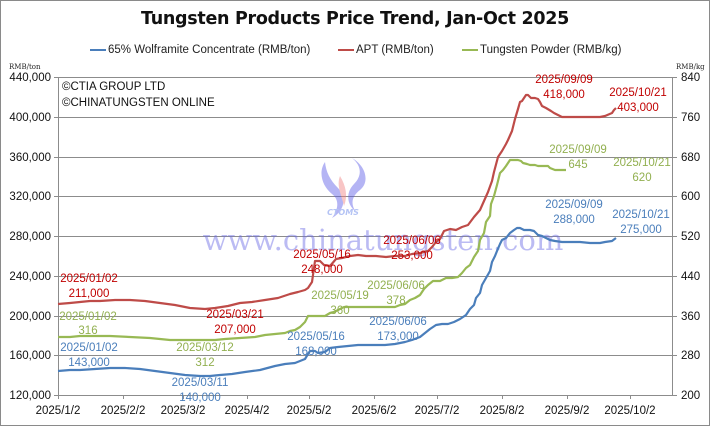  What do you see at coordinates (209, 50) in the screenshot?
I see `legend-label-wolframite: 65% Wolframite Concentrate (RMB/ton)` at bounding box center [209, 50].